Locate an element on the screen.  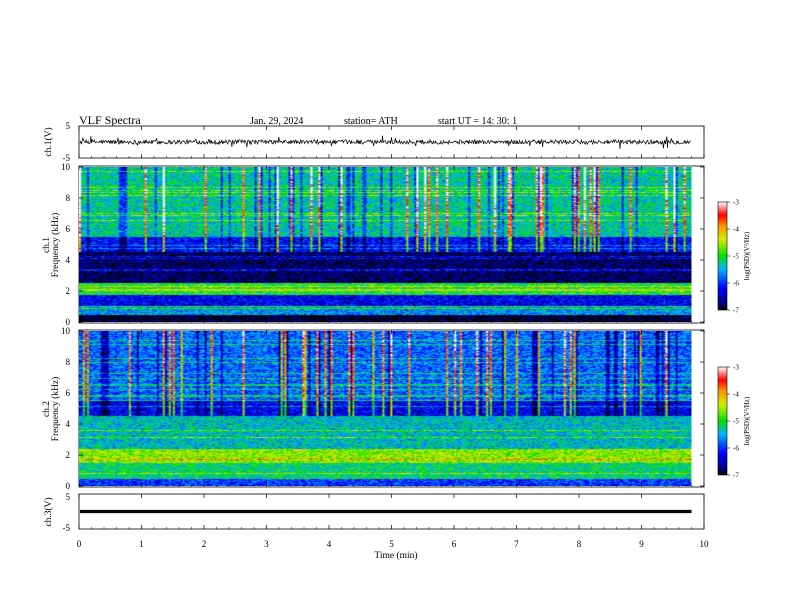
ch1-waveform-trace is located at coordinates (385, 142).